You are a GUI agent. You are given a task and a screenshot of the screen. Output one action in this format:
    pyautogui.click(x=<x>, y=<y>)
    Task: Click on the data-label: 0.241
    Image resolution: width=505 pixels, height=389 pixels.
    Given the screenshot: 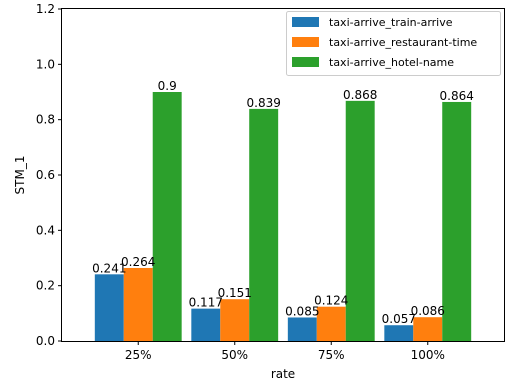 What is the action you would take?
    pyautogui.click(x=109, y=268)
    